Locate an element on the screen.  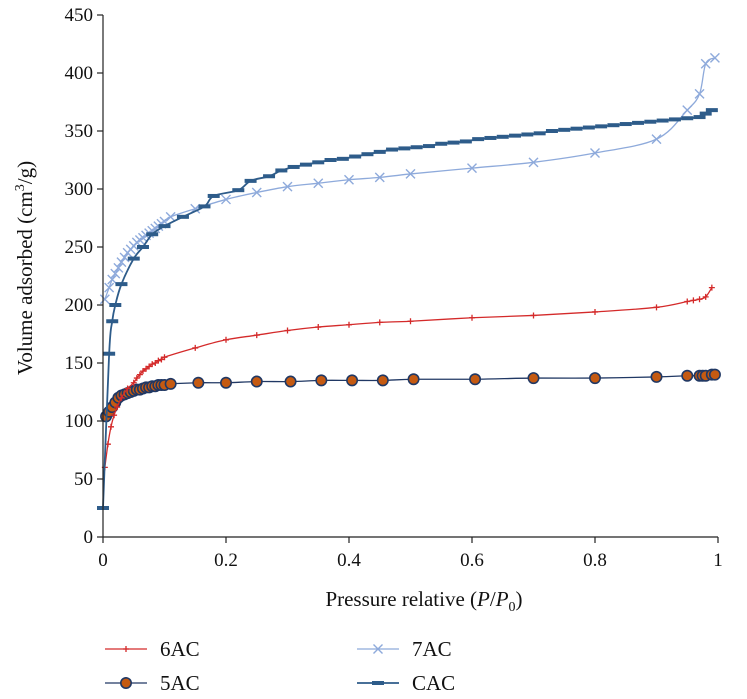
legend-label-CAC: CAC is located at coordinates (433, 683).